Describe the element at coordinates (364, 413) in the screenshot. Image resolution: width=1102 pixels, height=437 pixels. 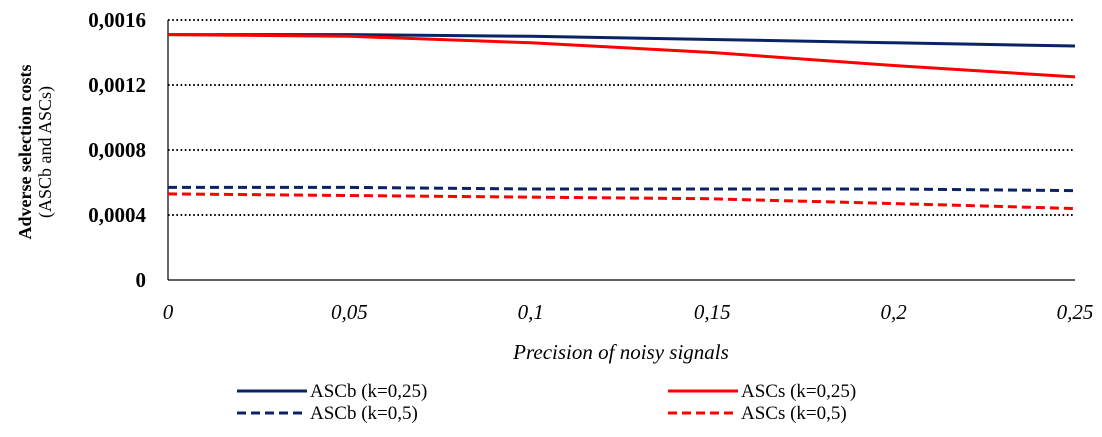
I see `legend-label: ASCb (k=0,5)` at that location.